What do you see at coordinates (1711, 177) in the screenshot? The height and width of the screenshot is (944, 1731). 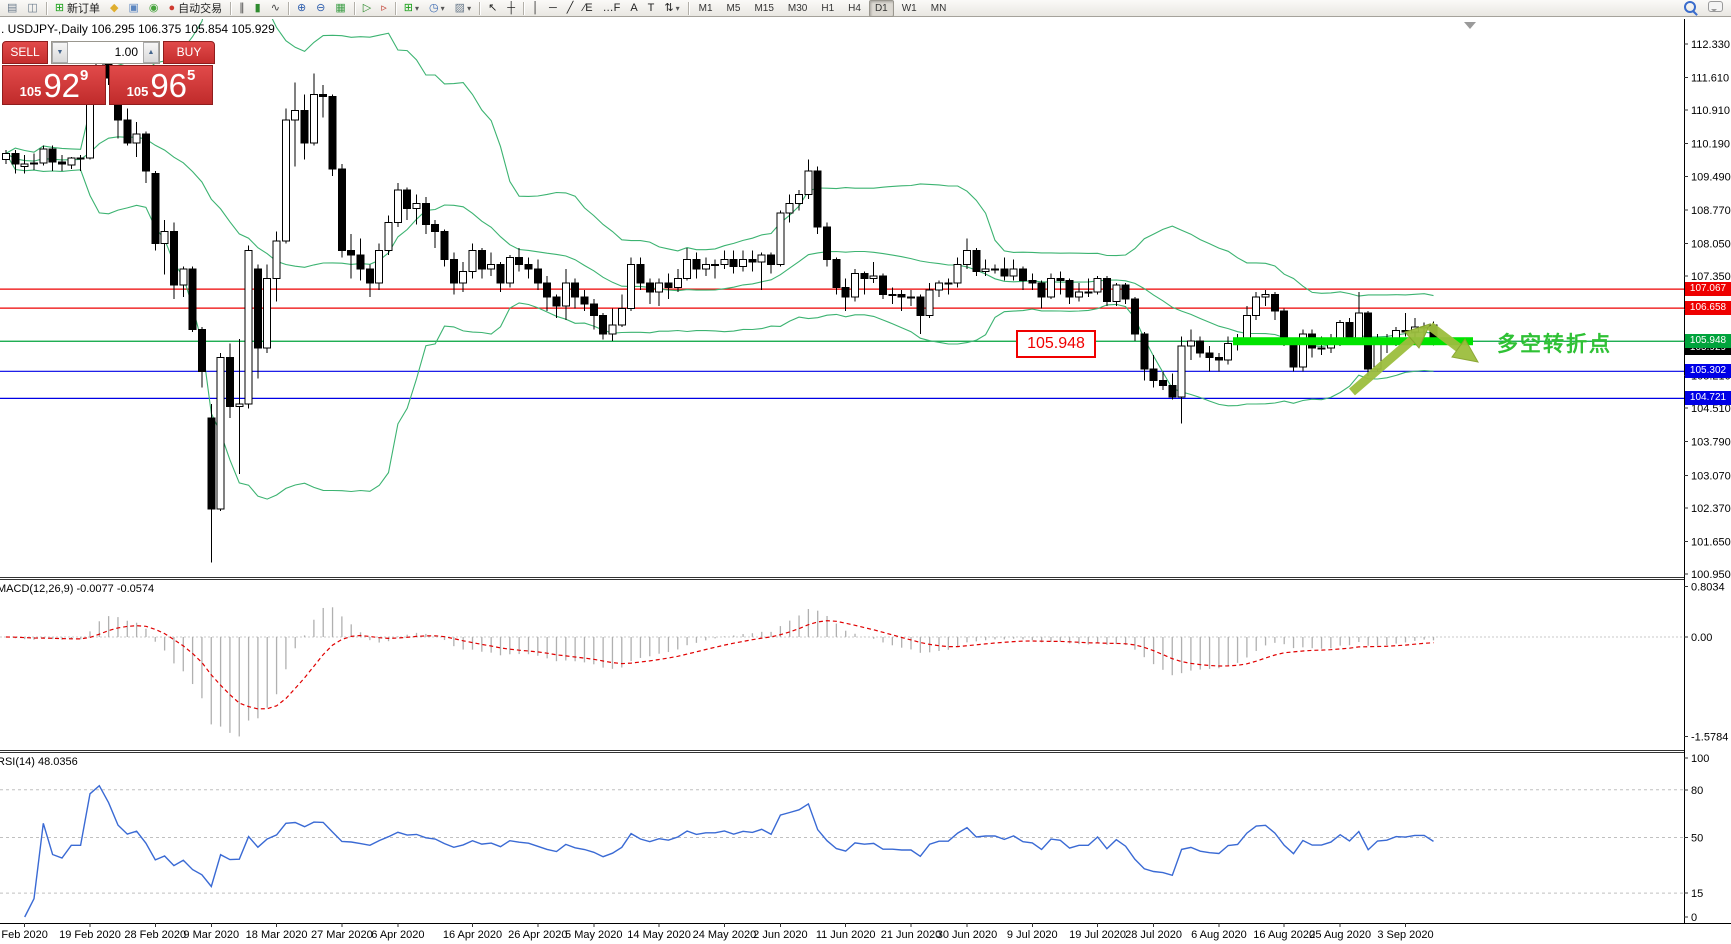 I see `svg-text: 109.490` at bounding box center [1711, 177].